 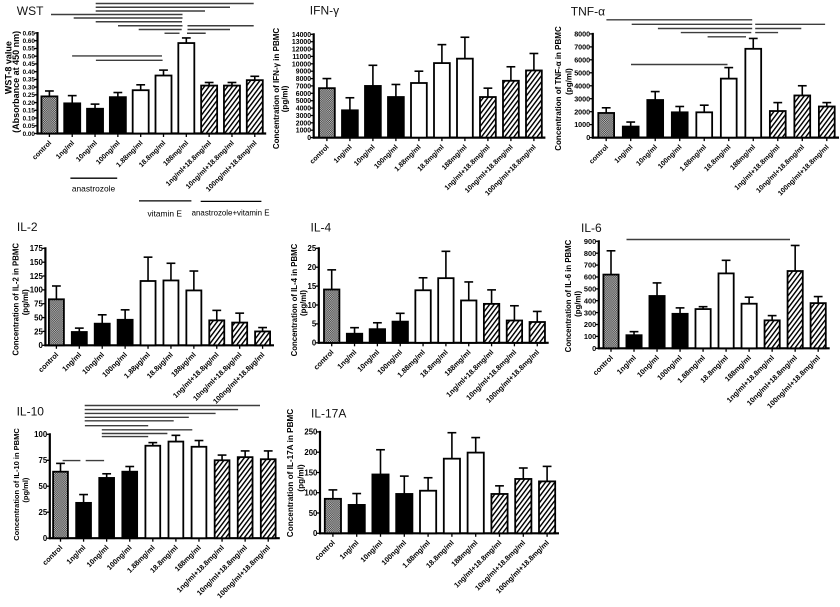 What do you see at coordinates (314, 324) in the screenshot?
I see `svg-text: 5` at bounding box center [314, 324].